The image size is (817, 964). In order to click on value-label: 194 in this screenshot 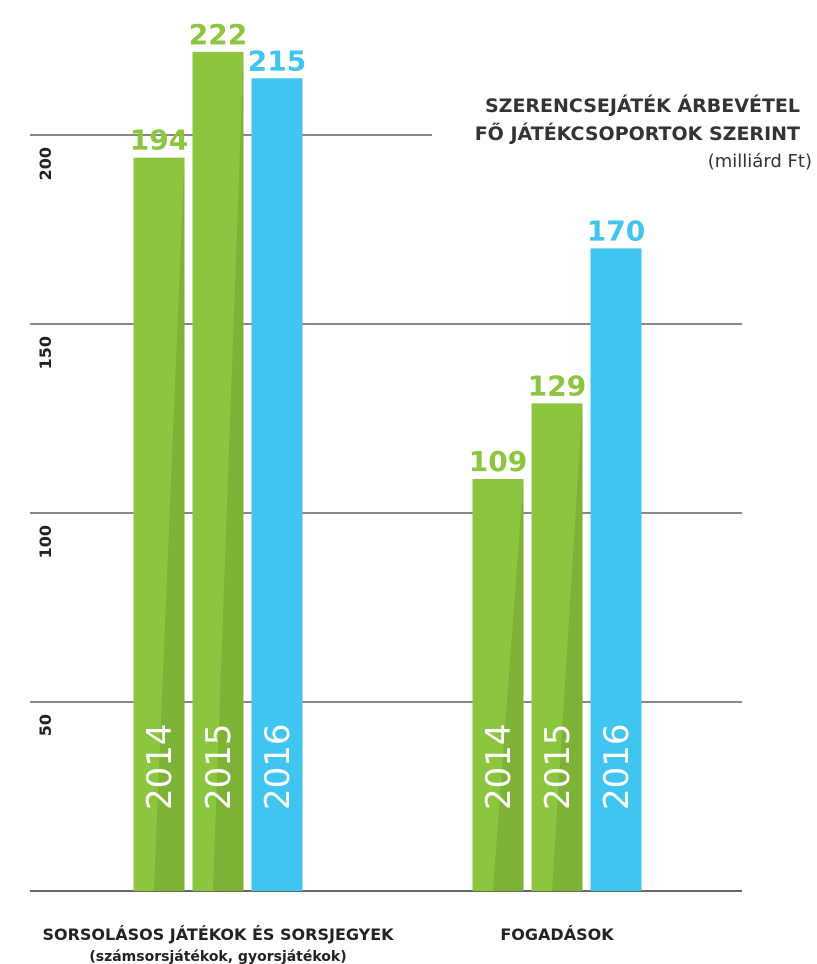, I will do `click(159, 140)`.